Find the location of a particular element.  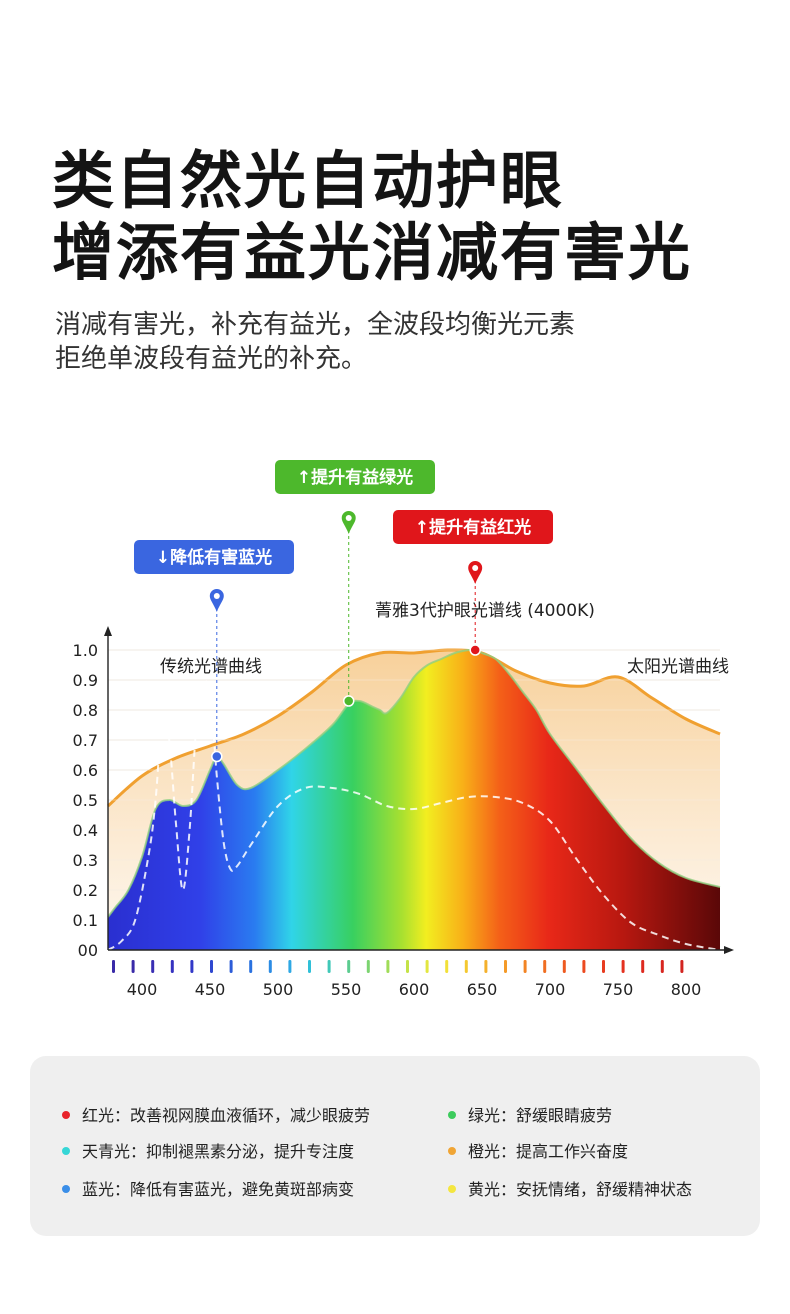

traditional-curve-label: 传统光谱曲线 is located at coordinates (211, 667).